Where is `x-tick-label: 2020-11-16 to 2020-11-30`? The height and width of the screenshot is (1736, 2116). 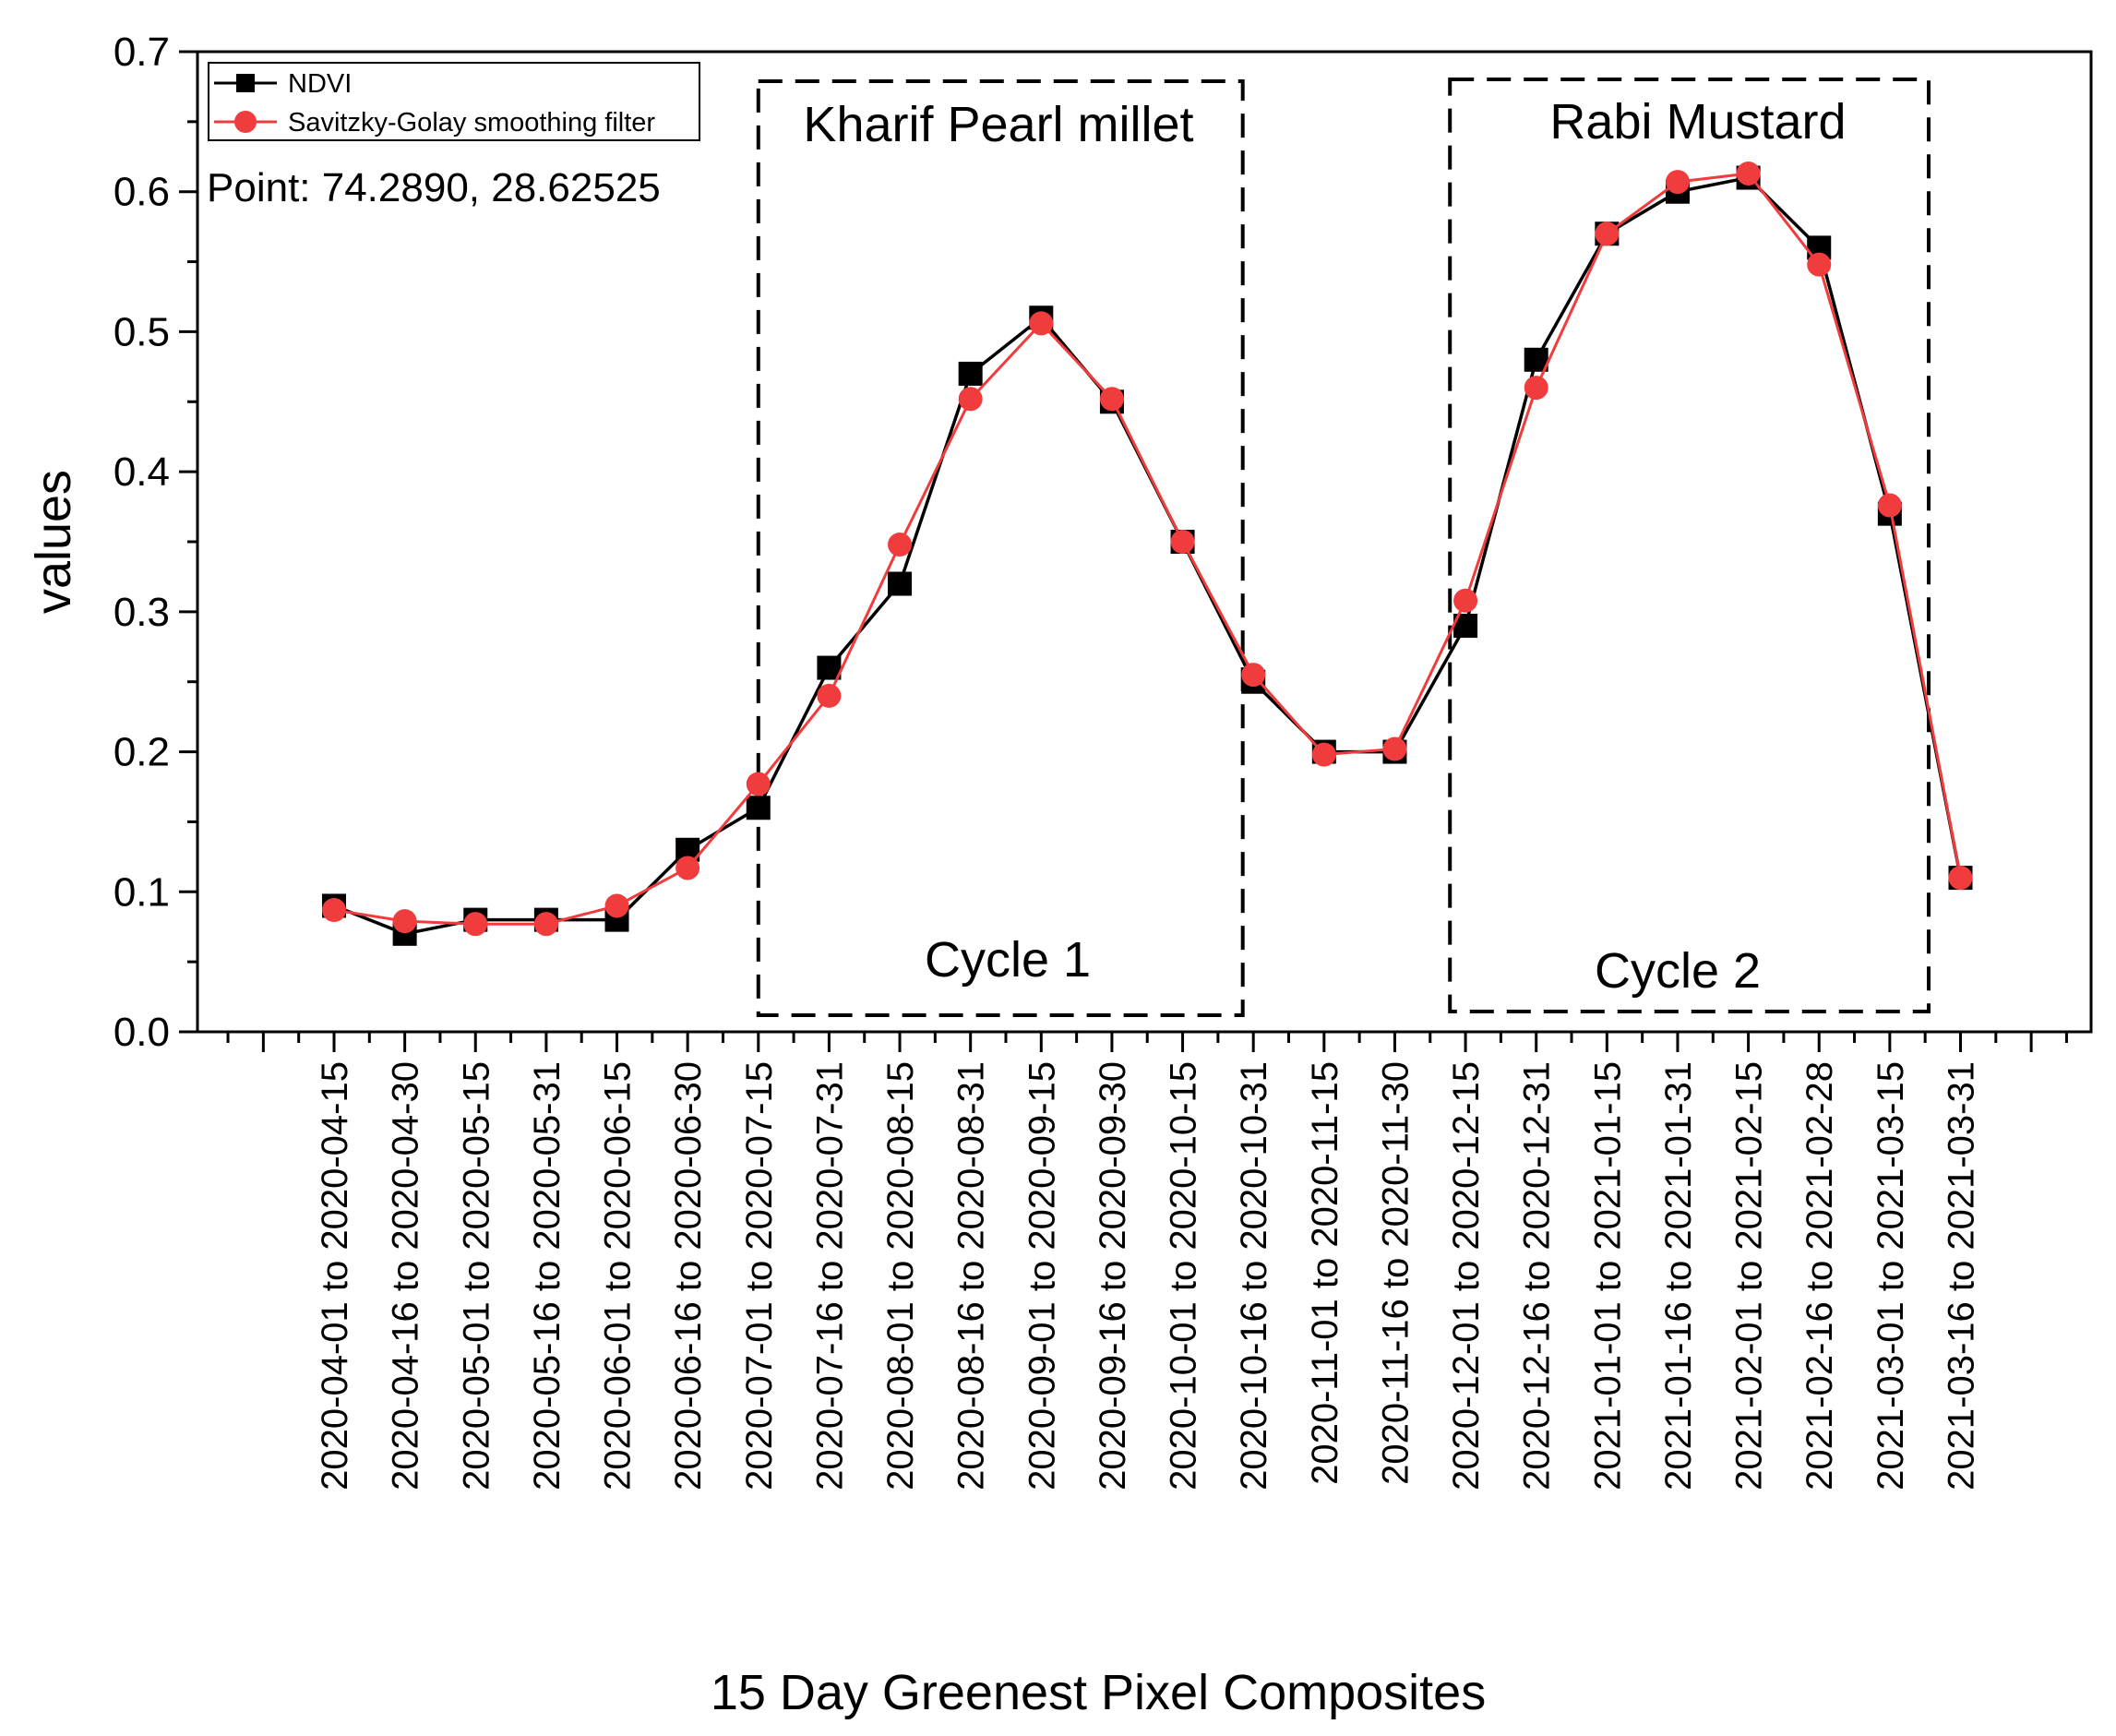 x-tick-label: 2020-11-16 to 2020-11-30 is located at coordinates (1395, 1273).